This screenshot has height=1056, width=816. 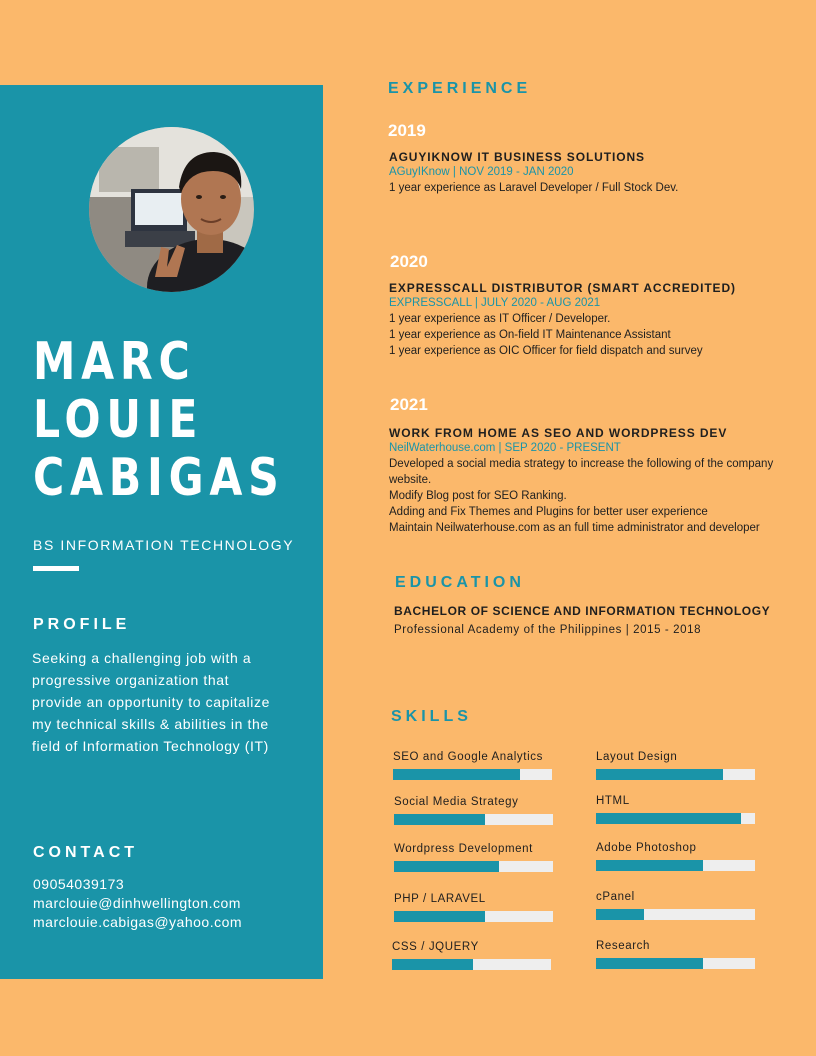 What do you see at coordinates (456, 802) in the screenshot?
I see `skill-label: Social Media Strategy` at bounding box center [456, 802].